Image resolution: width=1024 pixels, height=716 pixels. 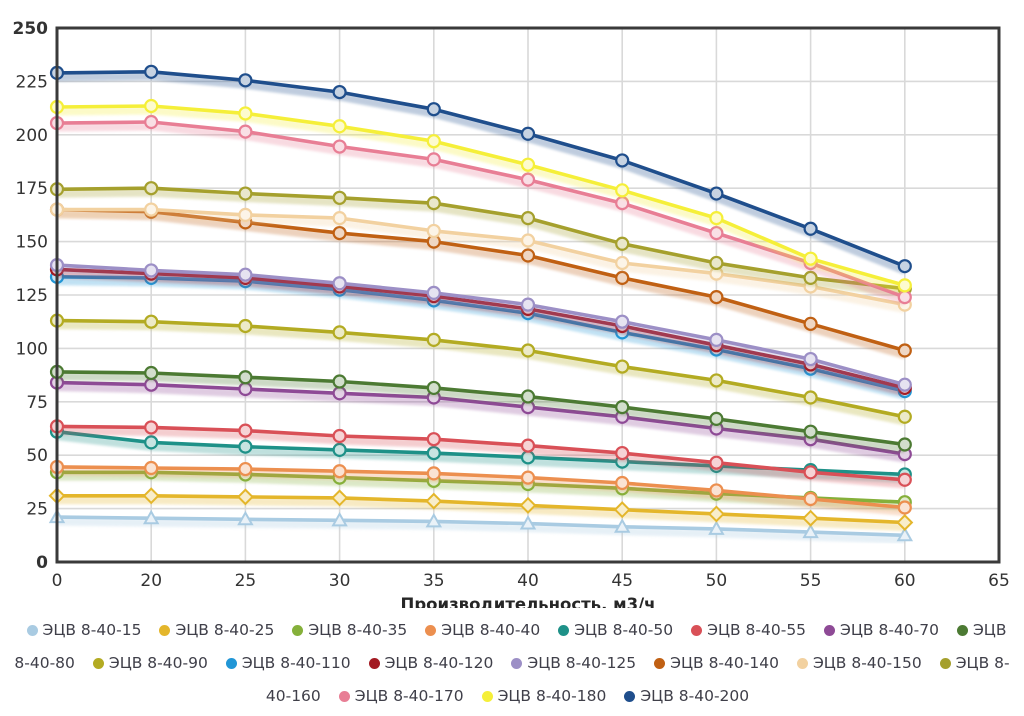 What do you see at coordinates (638, 679) in the screenshot?
I see `legend-item: ЭЦВ 8-40-160` at bounding box center [638, 679].